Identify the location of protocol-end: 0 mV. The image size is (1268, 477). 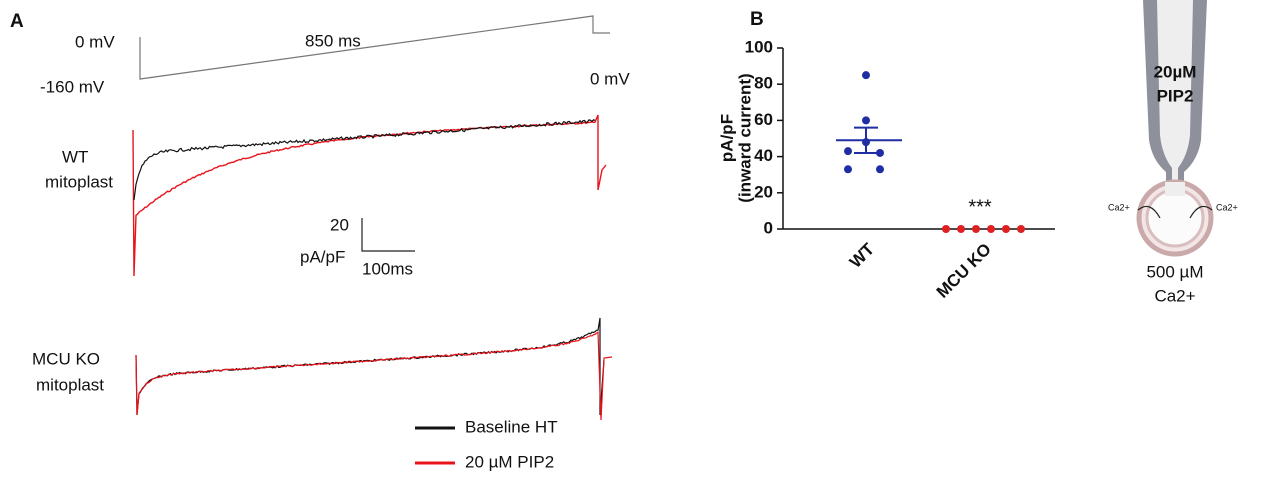
(610, 78).